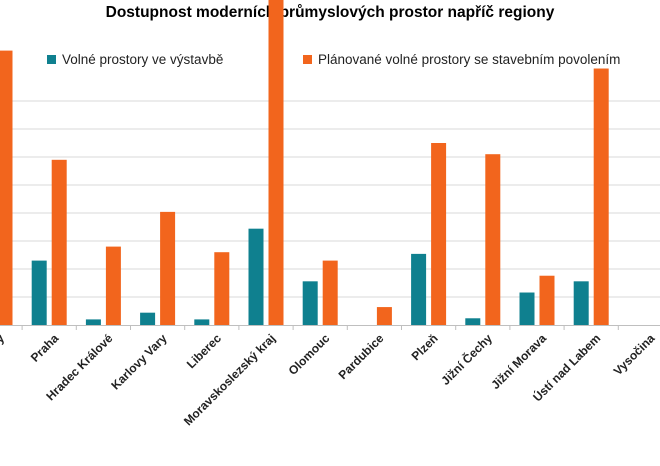  I want to click on legend-label-series-1: Volné prostory ve výstavbě, so click(143, 59).